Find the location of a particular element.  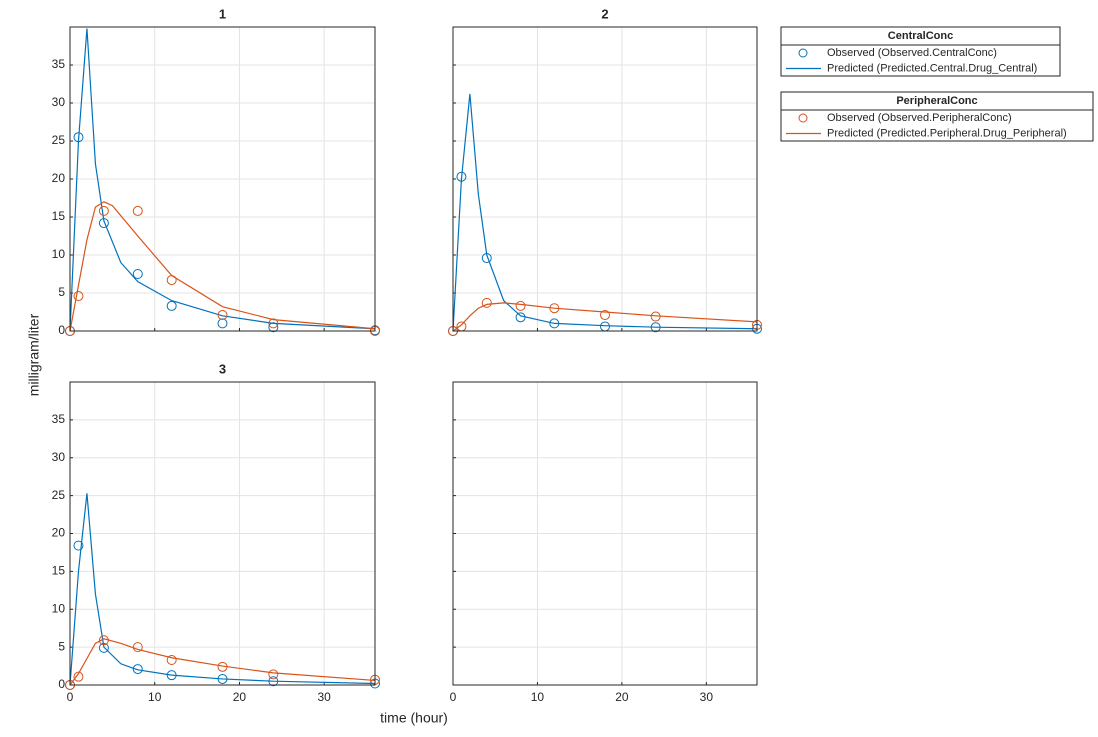

subplot: 0 10 20 30 is located at coordinates (604, 542).